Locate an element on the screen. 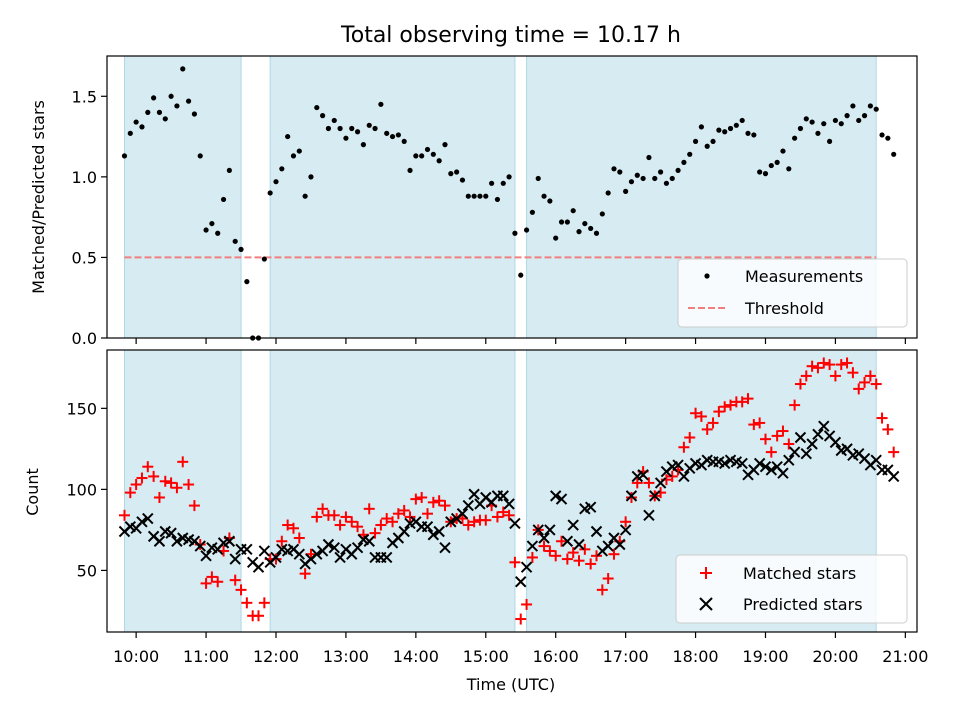 This screenshot has width=960, height=720. x-axis-label: Time (UTC) is located at coordinates (510, 684).